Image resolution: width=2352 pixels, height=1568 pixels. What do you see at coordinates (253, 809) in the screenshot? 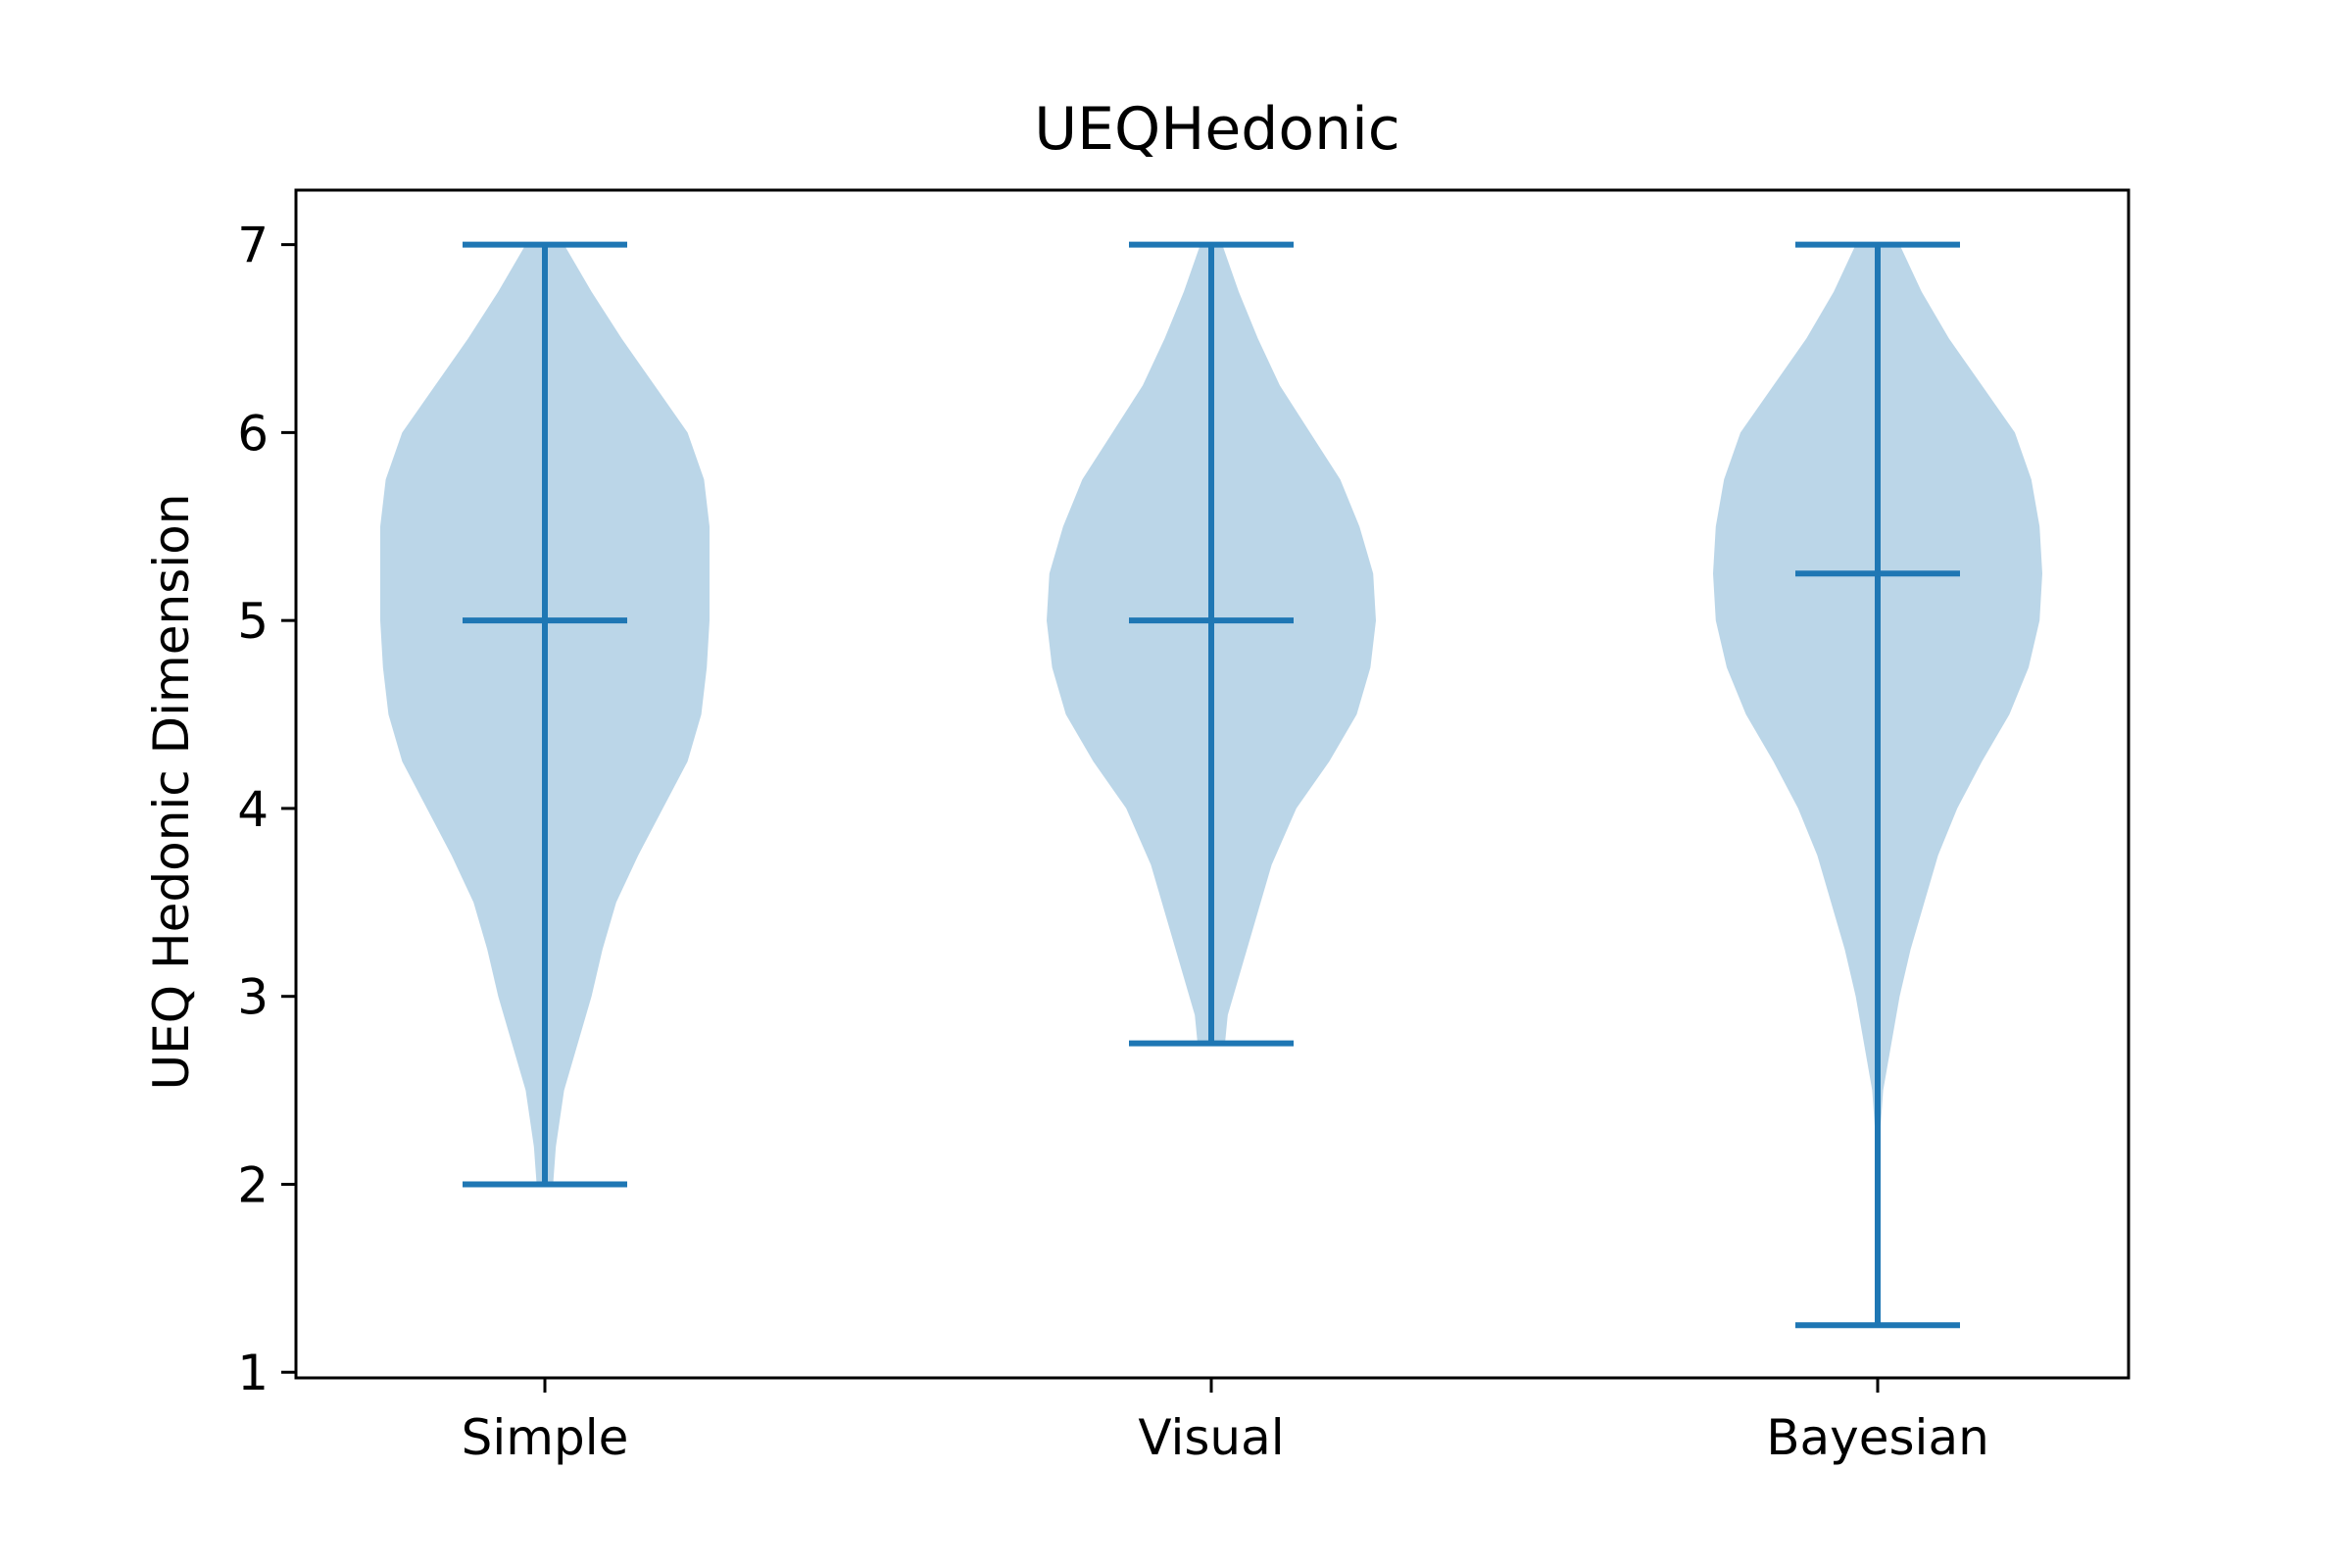
I see `y-tick-label: 4` at bounding box center [253, 809].